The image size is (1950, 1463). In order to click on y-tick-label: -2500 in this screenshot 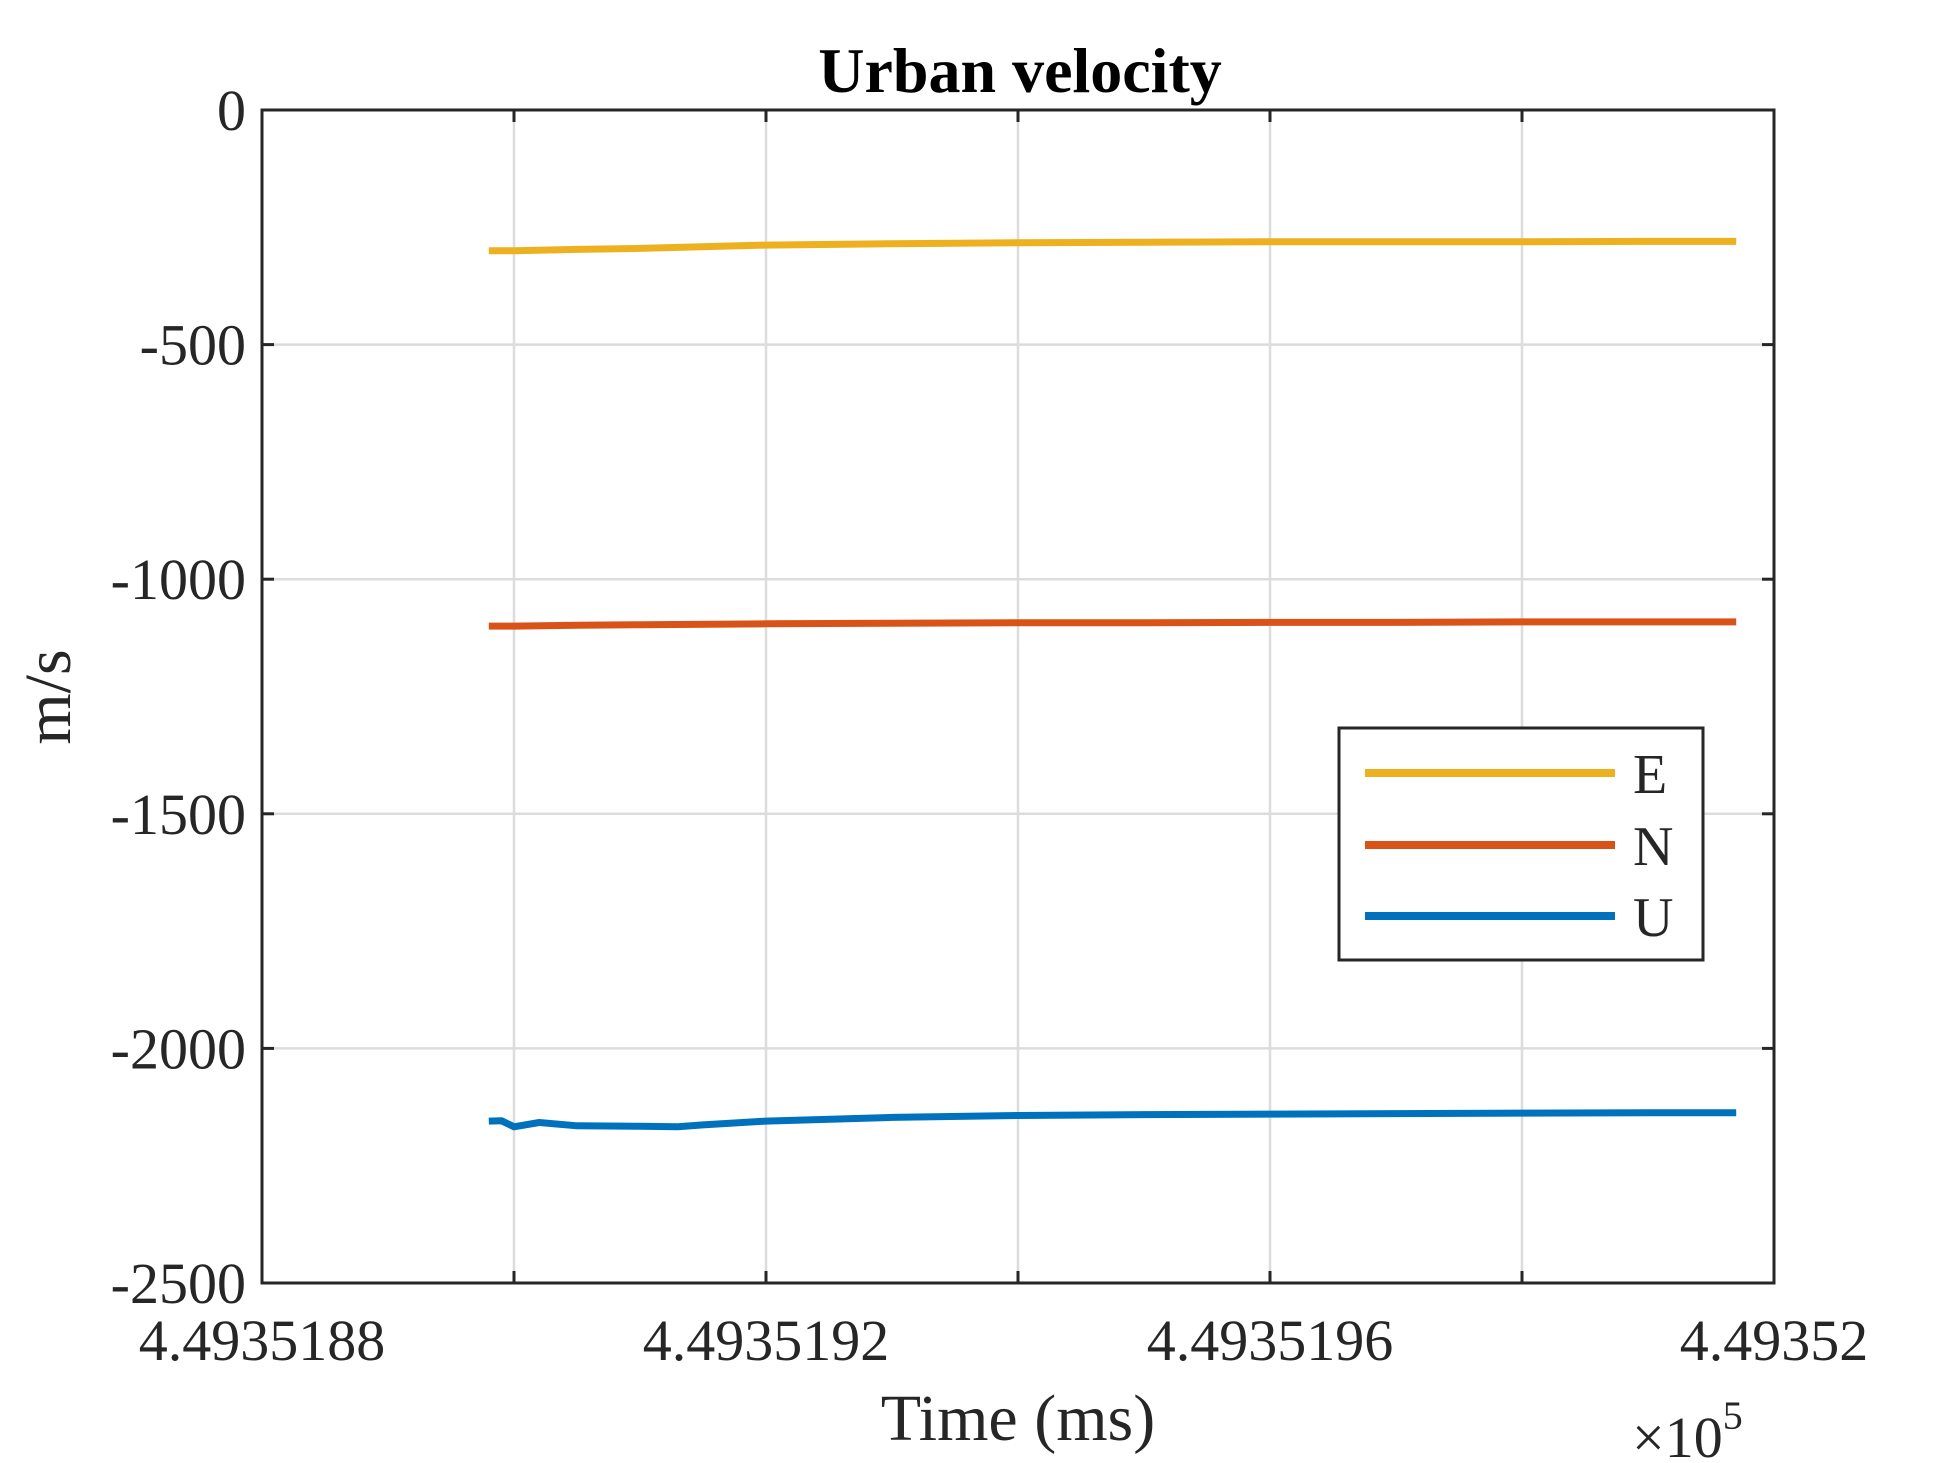, I will do `click(178, 1283)`.